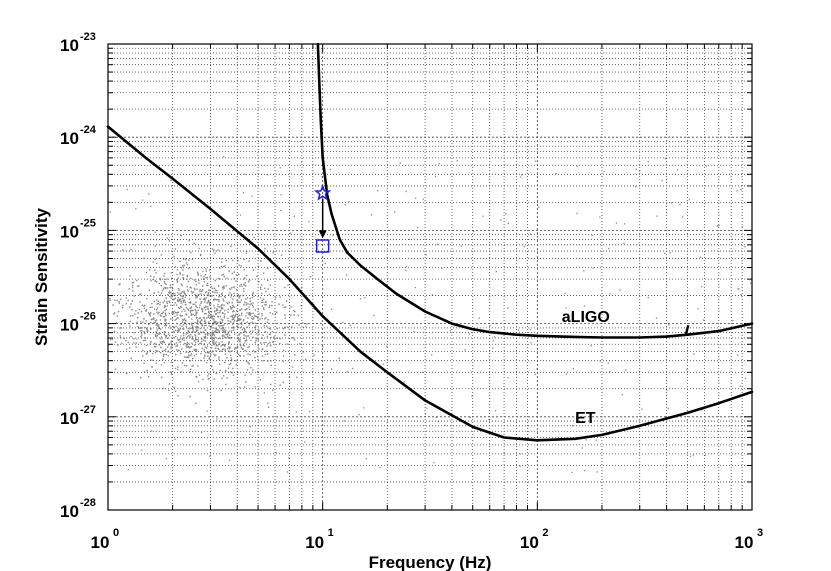 The image size is (831, 571). I want to click on curve-label-et: ET, so click(585, 418).